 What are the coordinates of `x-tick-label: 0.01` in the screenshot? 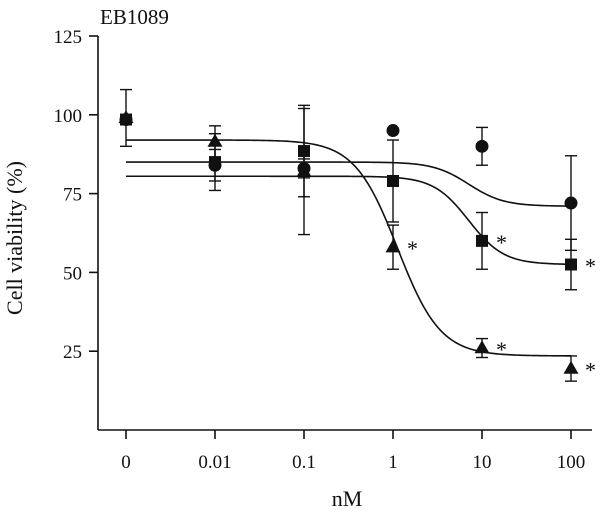 It's located at (214, 462).